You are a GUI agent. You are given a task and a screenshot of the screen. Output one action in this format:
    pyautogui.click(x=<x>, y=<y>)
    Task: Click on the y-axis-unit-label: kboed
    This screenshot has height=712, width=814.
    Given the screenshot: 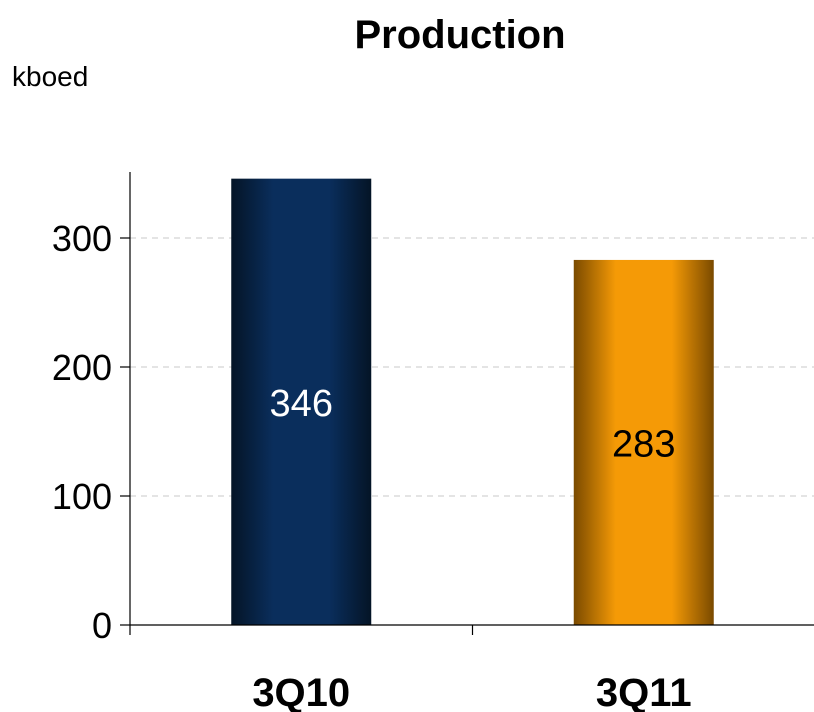 What is the action you would take?
    pyautogui.click(x=50, y=76)
    